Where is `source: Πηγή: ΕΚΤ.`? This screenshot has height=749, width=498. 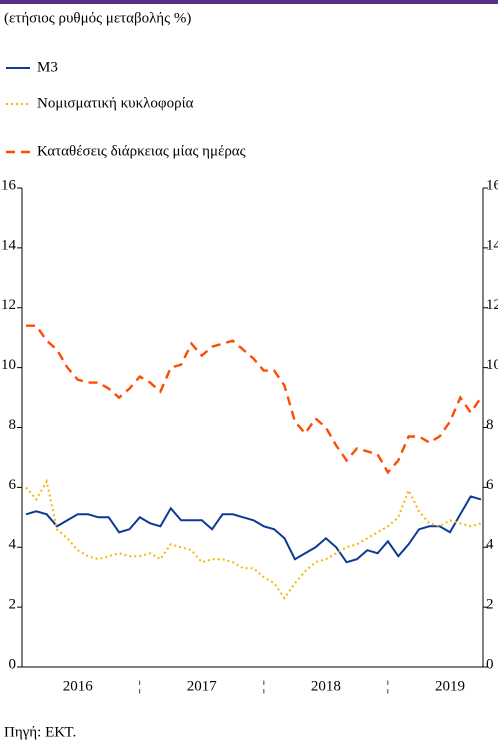 source: Πηγή: ΕΚΤ. is located at coordinates (40, 732).